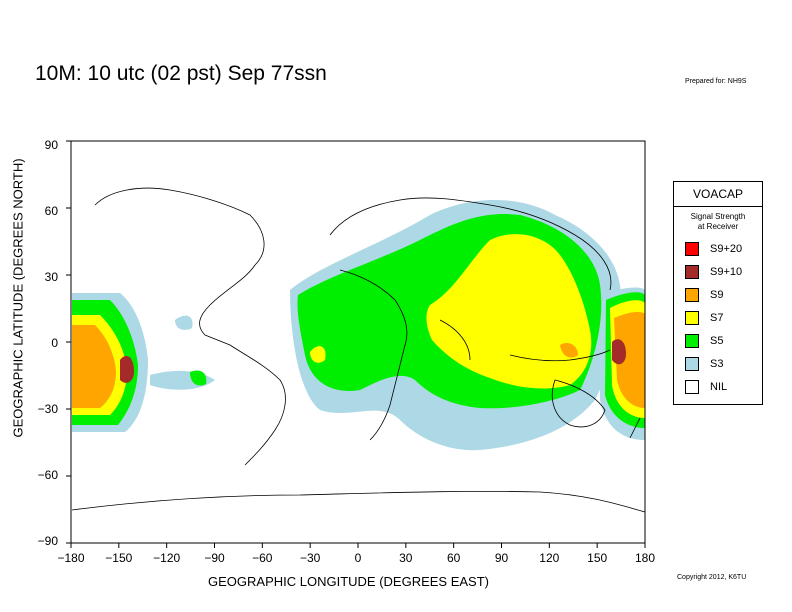  Describe the element at coordinates (358, 558) in the screenshot. I see `x-tick-label: 0` at that location.